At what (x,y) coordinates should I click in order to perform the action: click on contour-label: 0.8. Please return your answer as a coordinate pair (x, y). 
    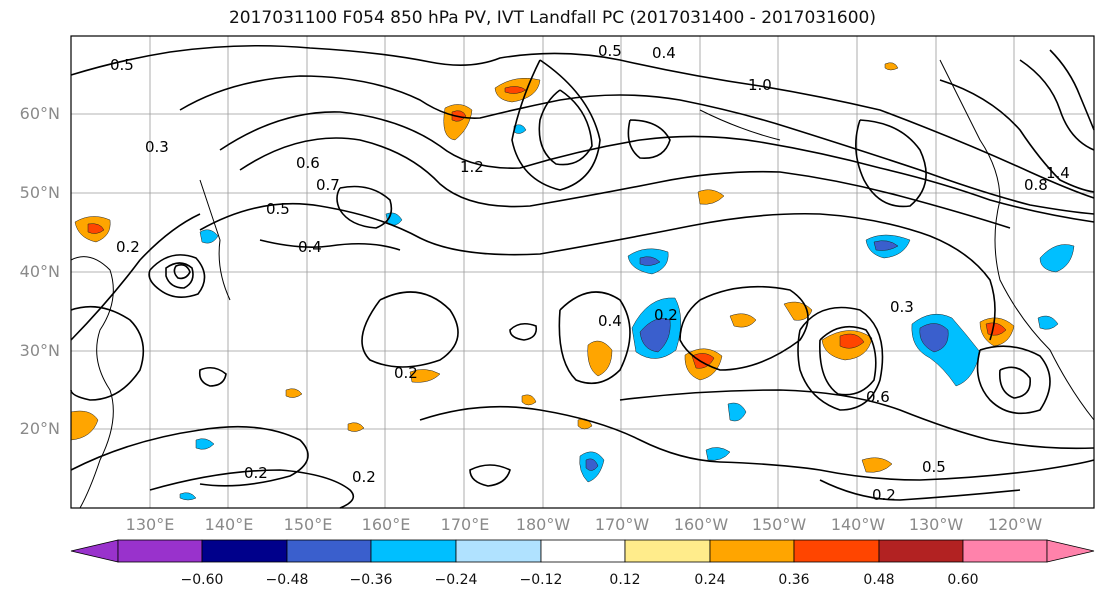
    Looking at the image, I should click on (1036, 185).